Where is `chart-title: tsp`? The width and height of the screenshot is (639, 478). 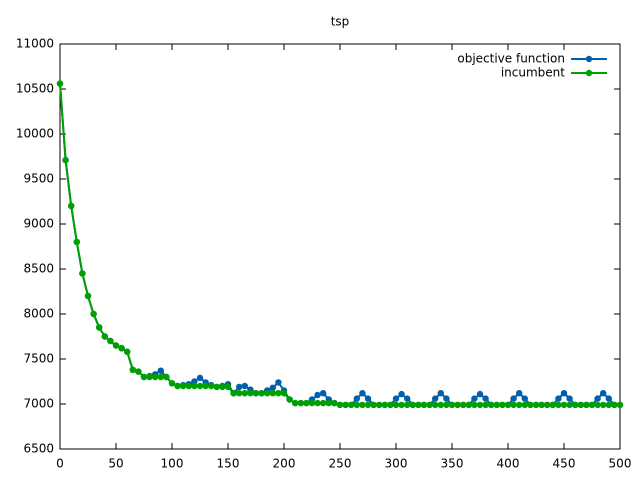
chart-title: tsp is located at coordinates (340, 22).